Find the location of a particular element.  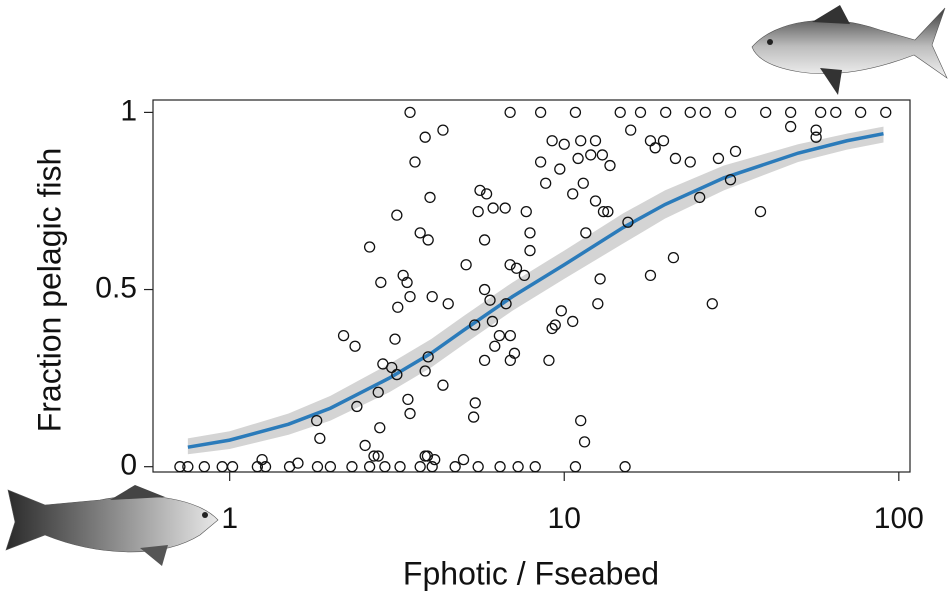

x-tick-label: 1 is located at coordinates (229, 518).